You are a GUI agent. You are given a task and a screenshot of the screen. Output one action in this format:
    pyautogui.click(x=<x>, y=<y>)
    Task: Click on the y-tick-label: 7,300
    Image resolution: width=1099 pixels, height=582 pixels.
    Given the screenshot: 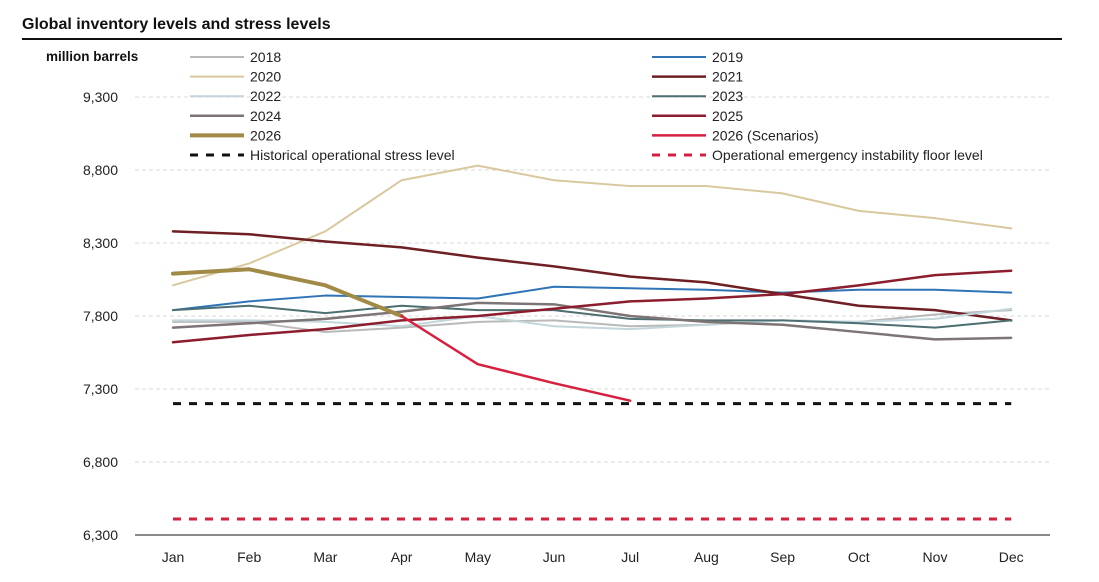 What is the action you would take?
    pyautogui.click(x=100, y=389)
    